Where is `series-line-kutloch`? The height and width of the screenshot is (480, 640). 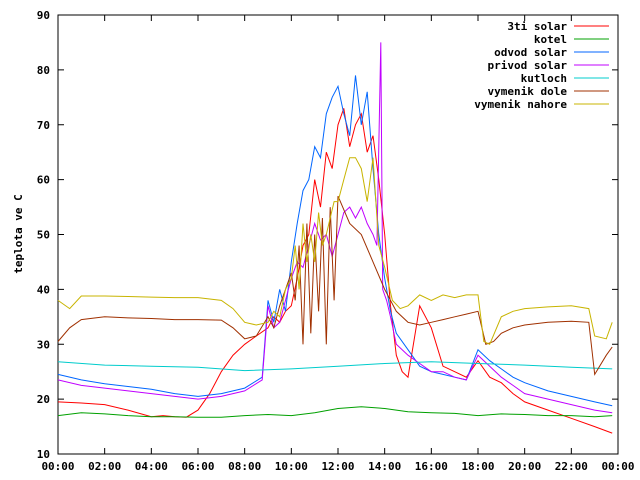 series-line-kutloch is located at coordinates (335, 366).